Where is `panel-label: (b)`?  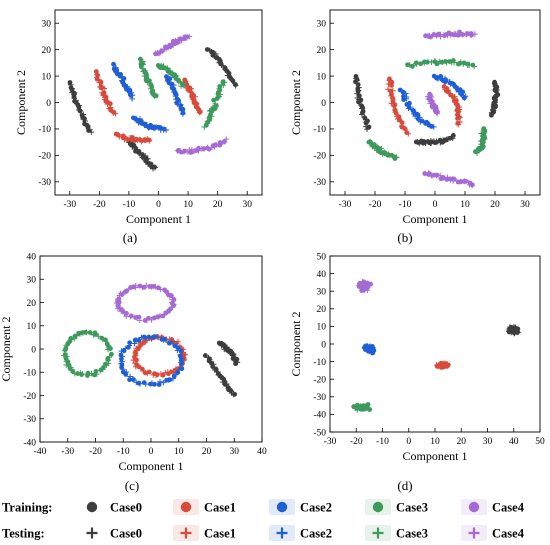
panel-label: (b) is located at coordinates (404, 237).